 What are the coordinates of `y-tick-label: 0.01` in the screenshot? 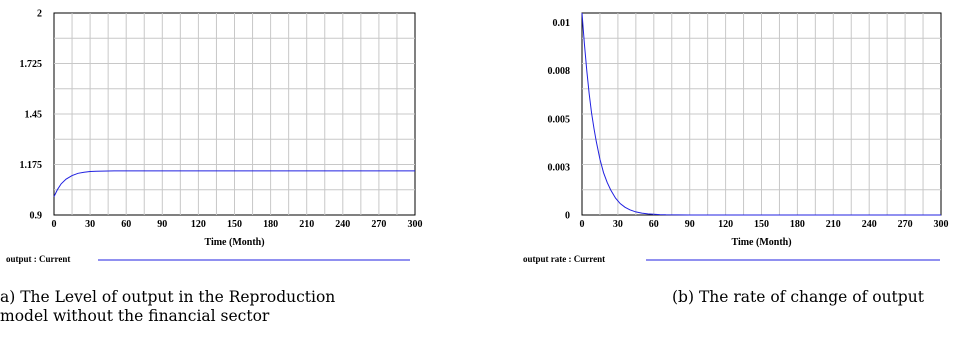 It's located at (562, 23).